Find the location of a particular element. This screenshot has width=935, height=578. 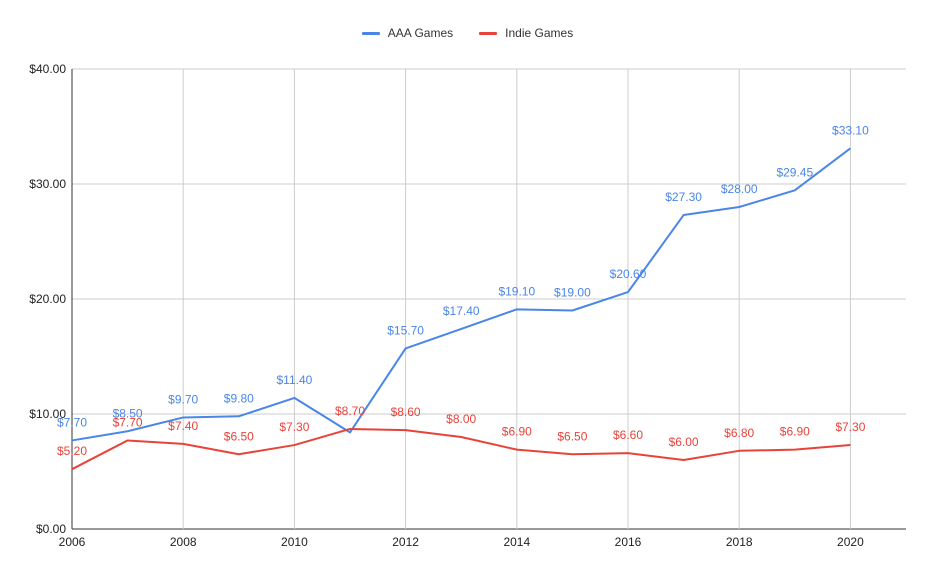

y-tick-label: $40.00 is located at coordinates (47, 69).